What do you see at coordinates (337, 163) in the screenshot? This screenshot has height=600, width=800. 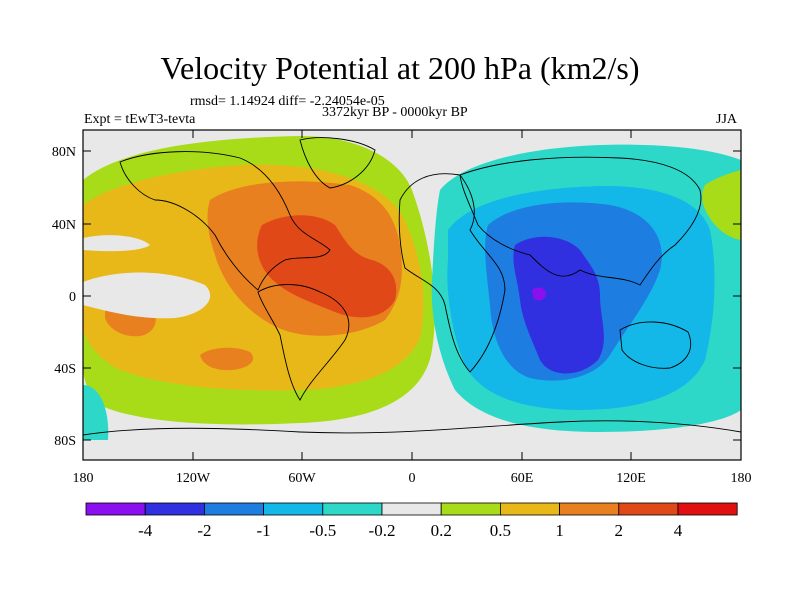 I see `greenland-coast` at bounding box center [337, 163].